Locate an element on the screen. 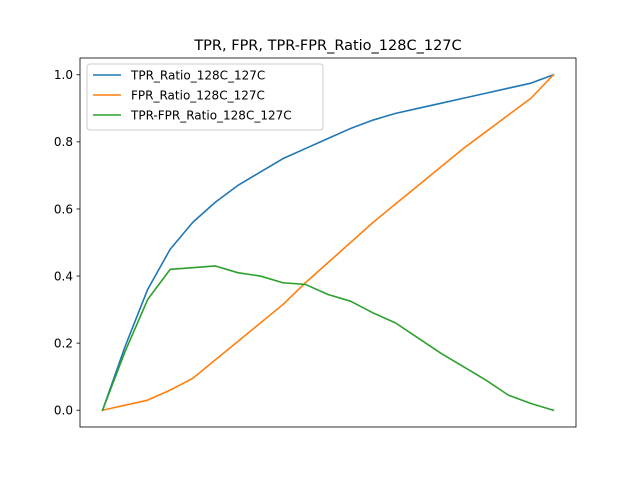 Image resolution: width=640 pixels, height=480 pixels. y-axis: 0.0 0.2 0.4 0.6 0.8 1.0 is located at coordinates (67, 243).